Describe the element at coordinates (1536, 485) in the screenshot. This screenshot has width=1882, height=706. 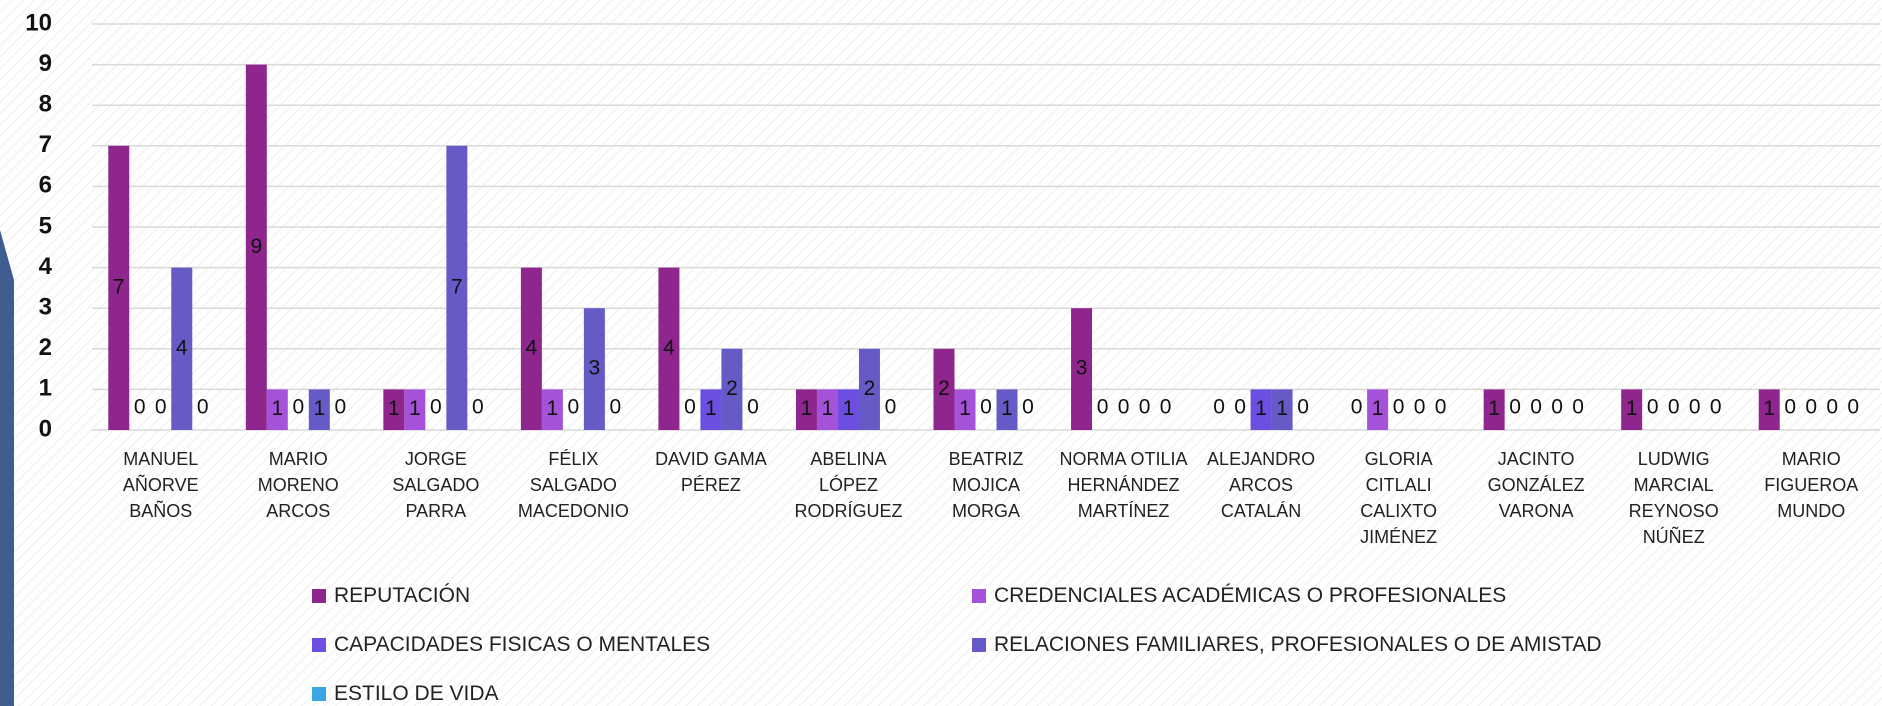
I see `x-tick-label: JACINTO GONZÁLEZ VARONA` at that location.